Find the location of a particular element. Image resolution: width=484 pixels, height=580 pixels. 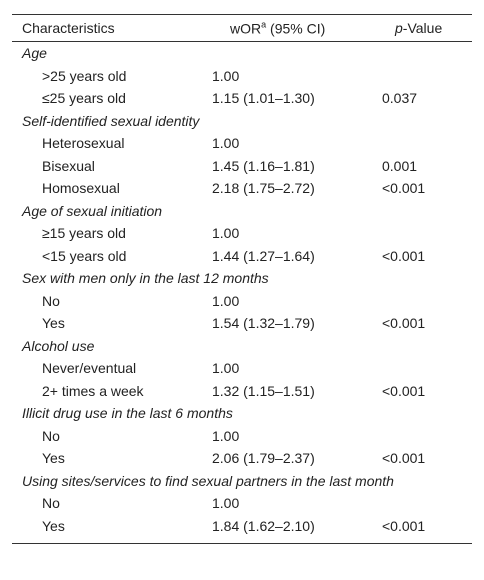

data-row: ≥15 years old 1.00 is located at coordinates (242, 233).